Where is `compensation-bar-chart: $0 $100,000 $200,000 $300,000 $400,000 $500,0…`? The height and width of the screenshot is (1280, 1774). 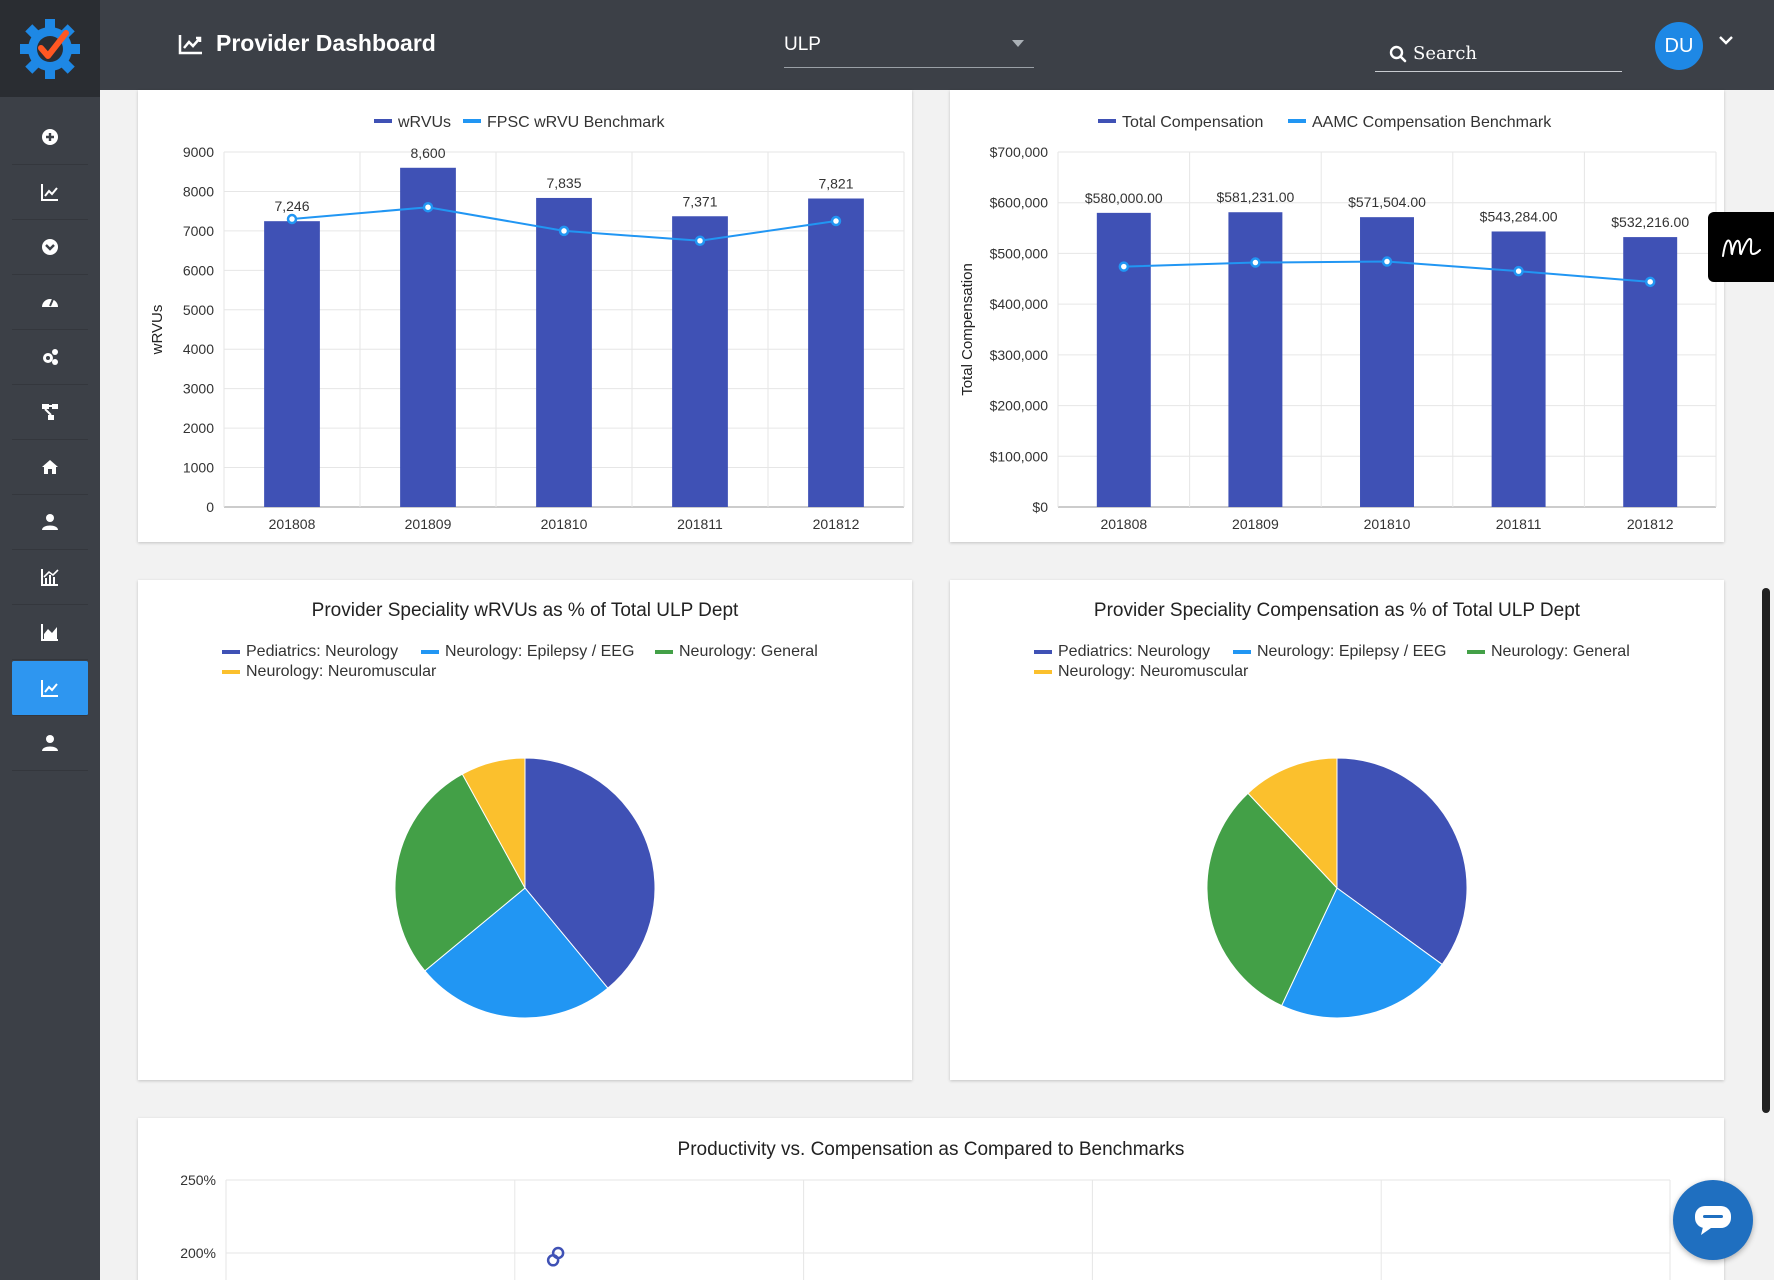
compensation-bar-chart: $0 $100,000 $200,000 $300,000 $400,000 $500,0… is located at coordinates (1338, 323).